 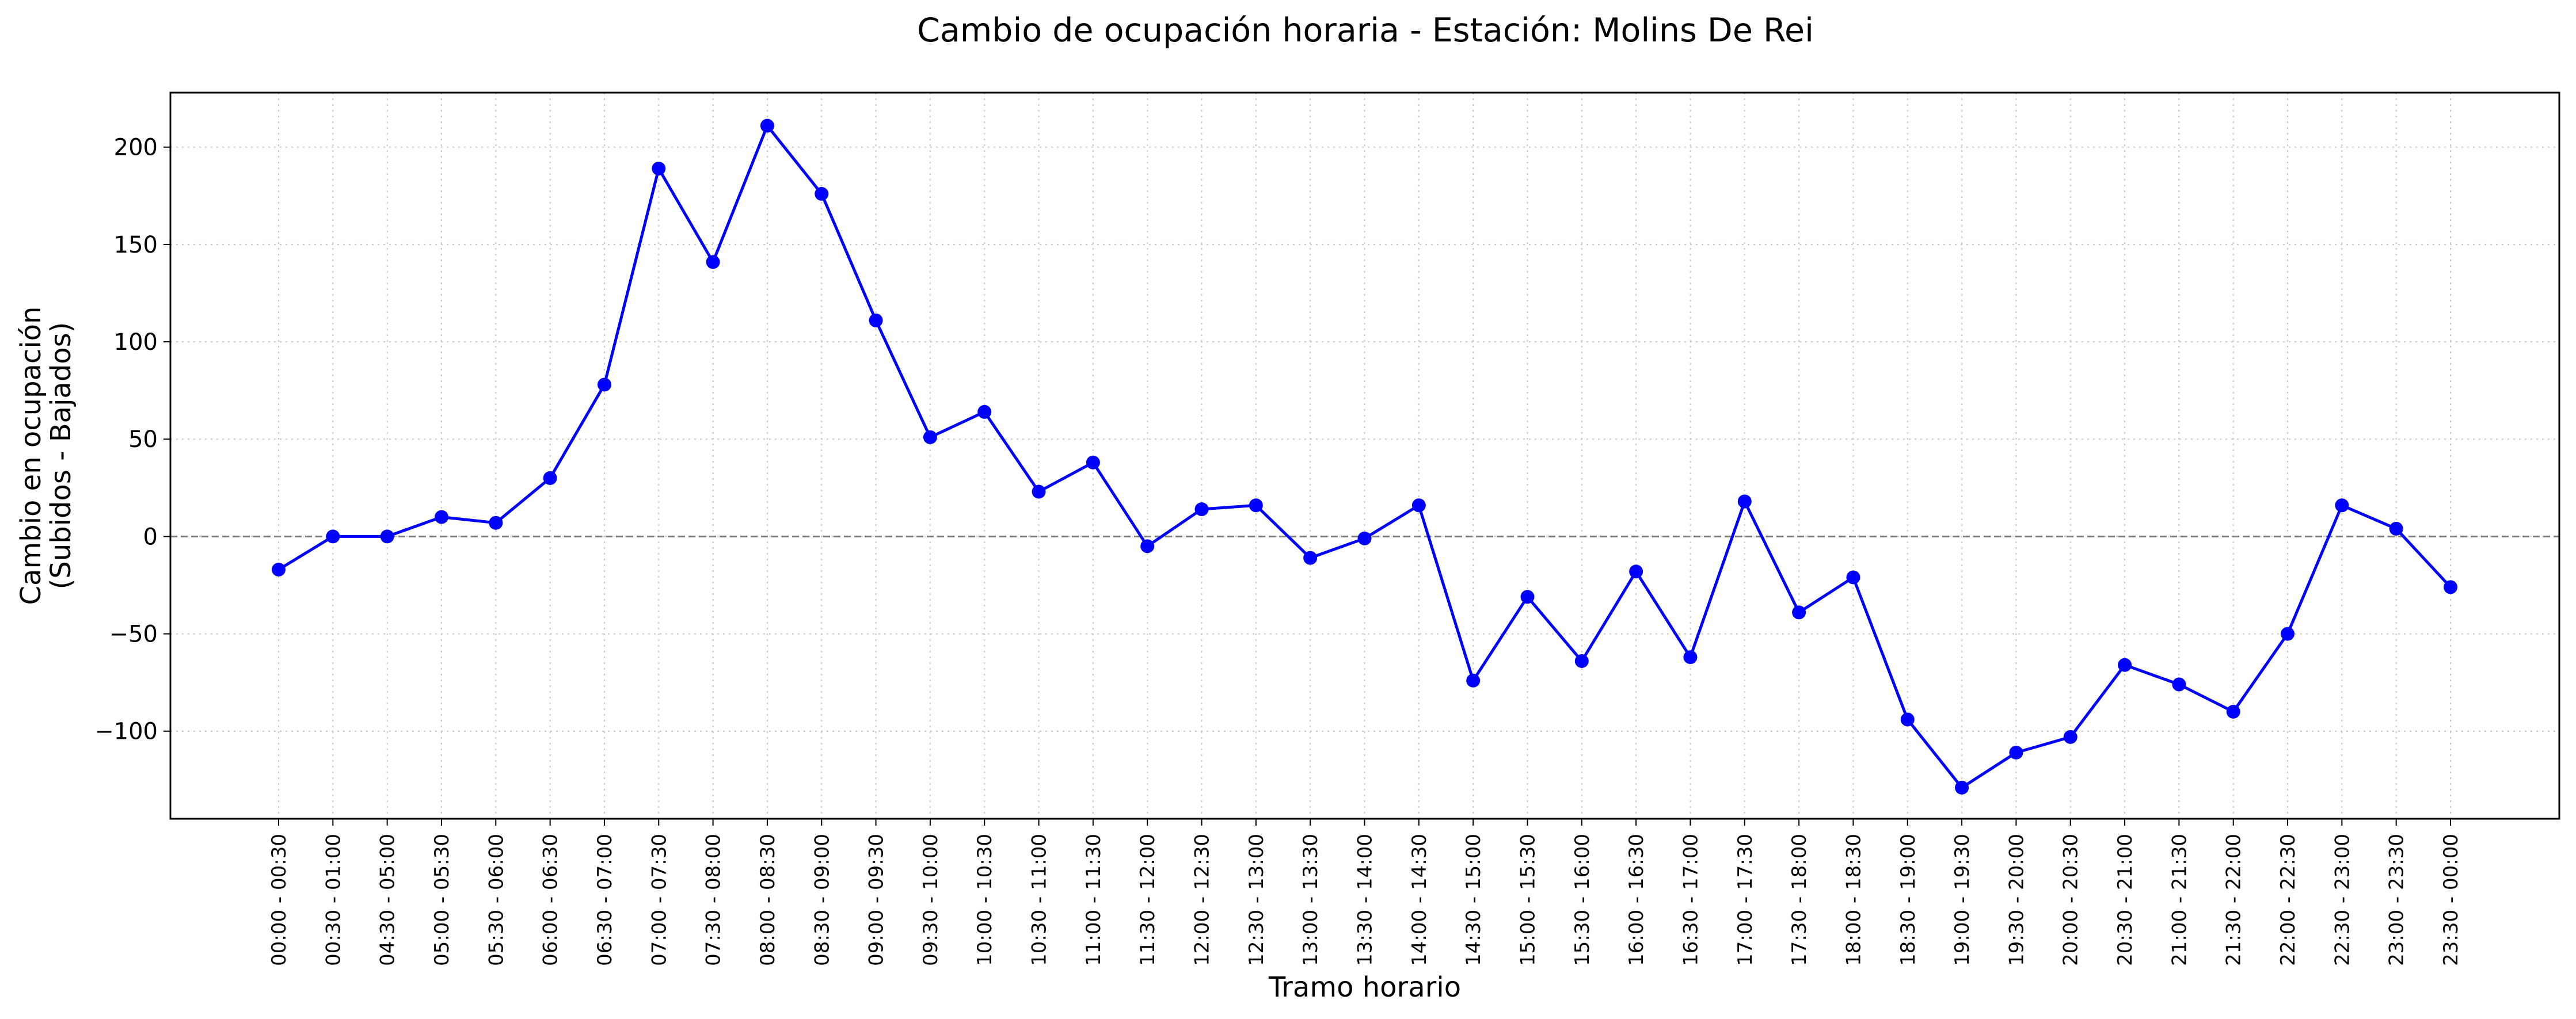 I want to click on x-tick-label: 05:30 - 06:00, so click(x=497, y=900).